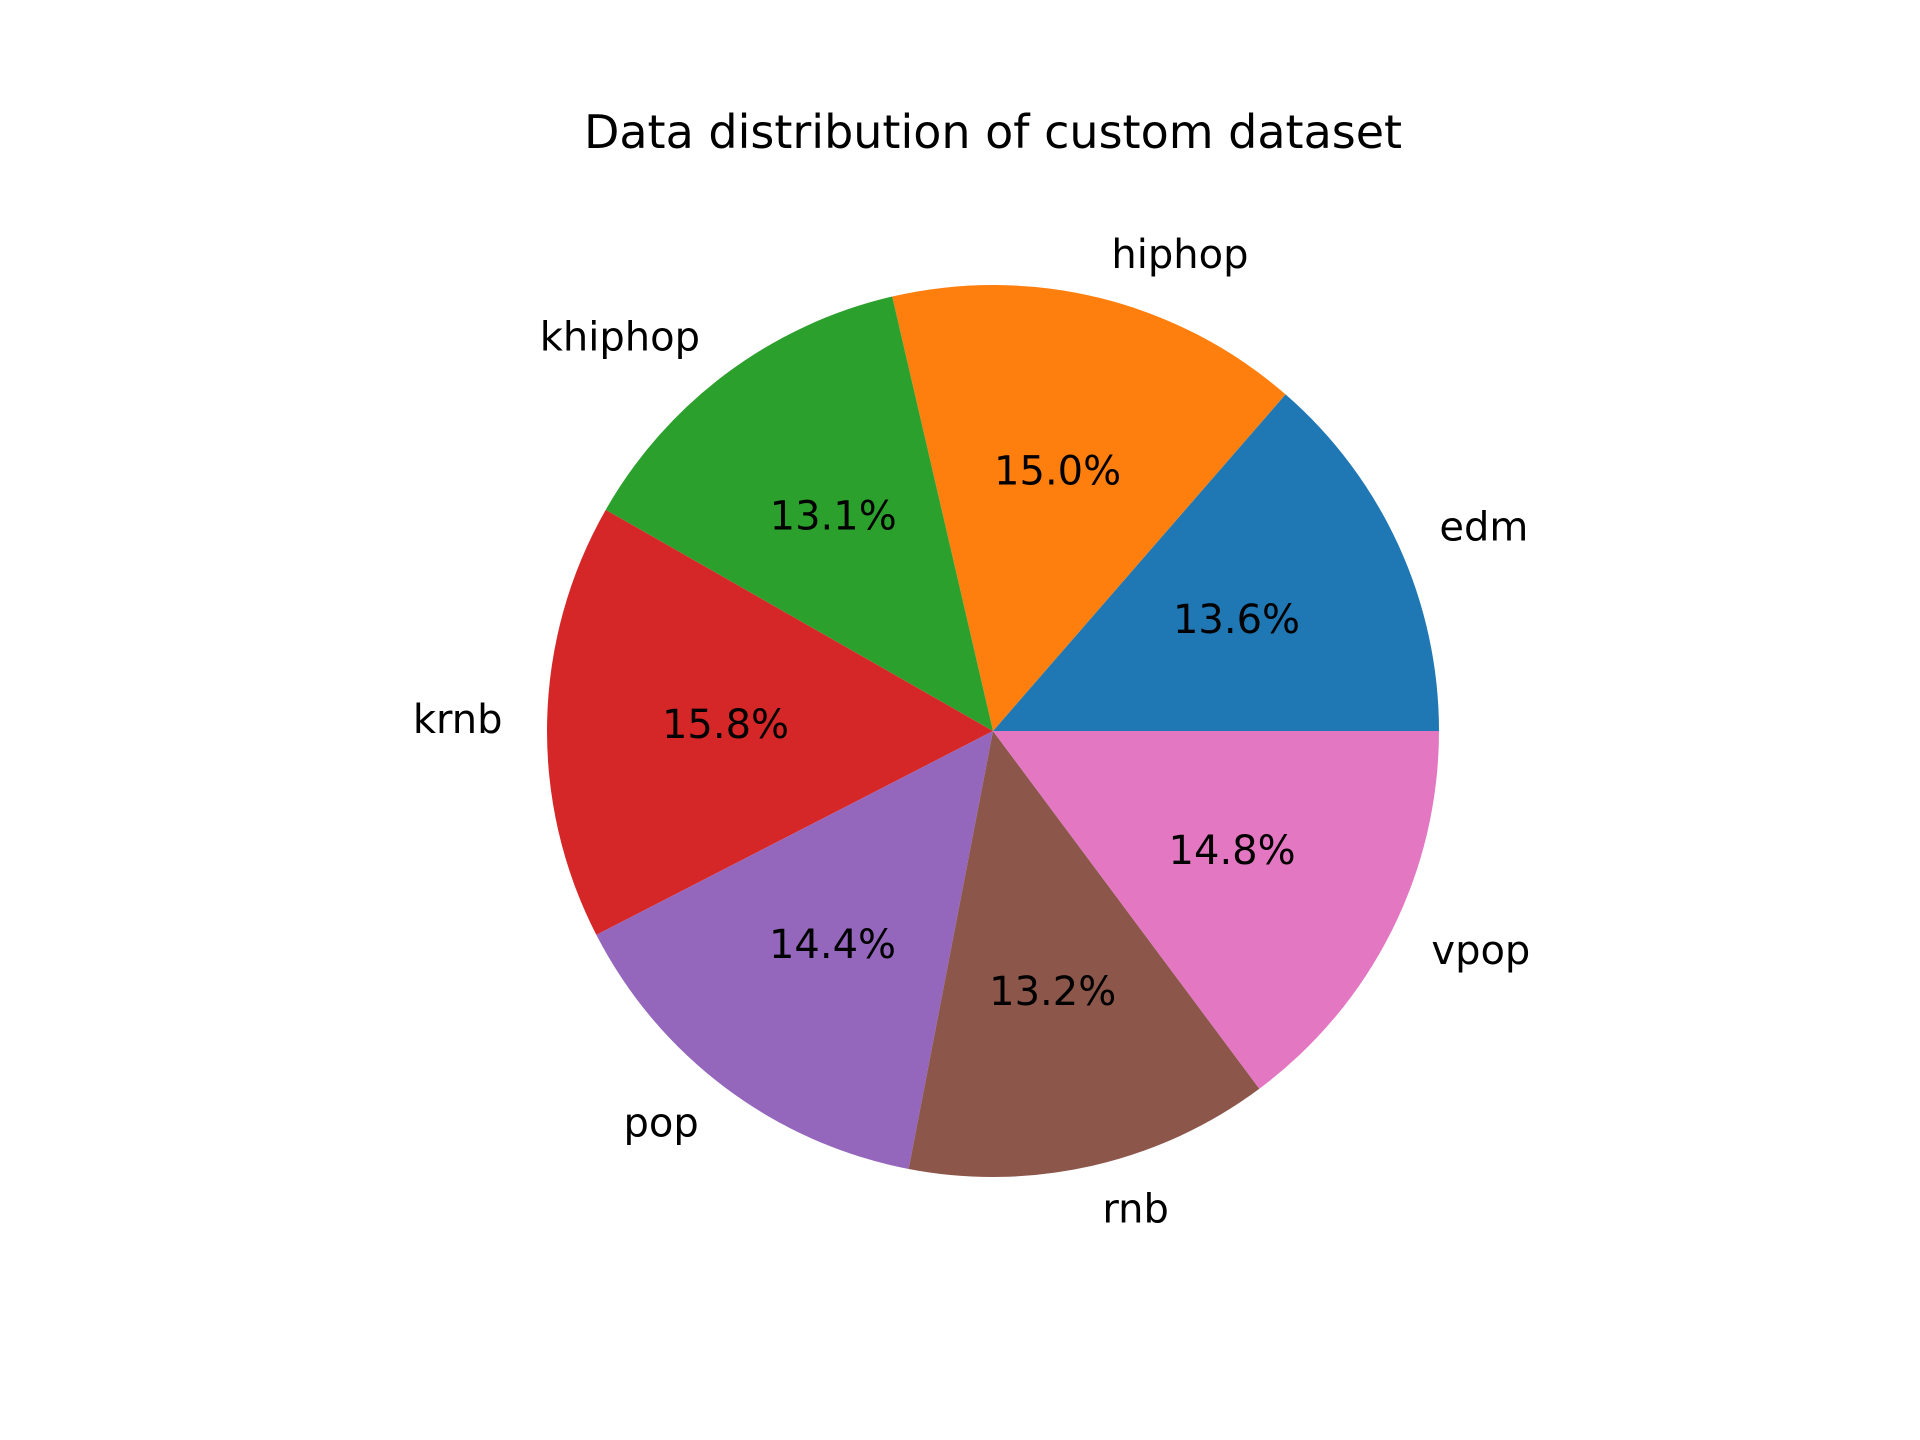 The height and width of the screenshot is (1440, 1920). What do you see at coordinates (1480, 951) in the screenshot?
I see `slice-label-vpop: vpop` at bounding box center [1480, 951].